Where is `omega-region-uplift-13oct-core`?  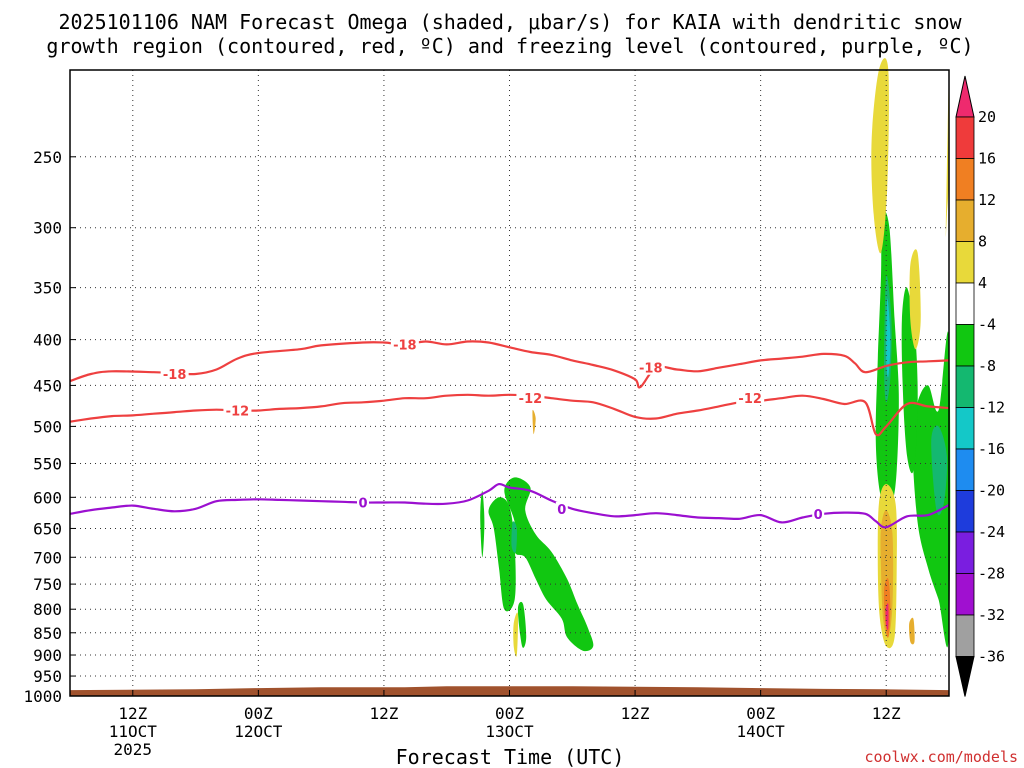
omega-region-uplift-13oct-core is located at coordinates (514, 537).